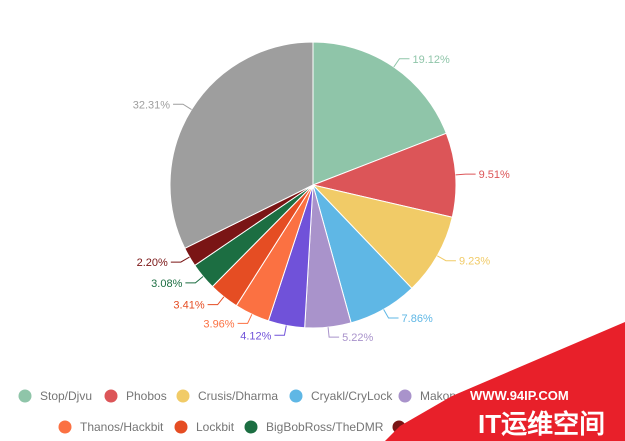 The width and height of the screenshot is (625, 441). Describe the element at coordinates (519, 395) in the screenshot. I see `watermark-url: WWW.94IP.COM` at that location.